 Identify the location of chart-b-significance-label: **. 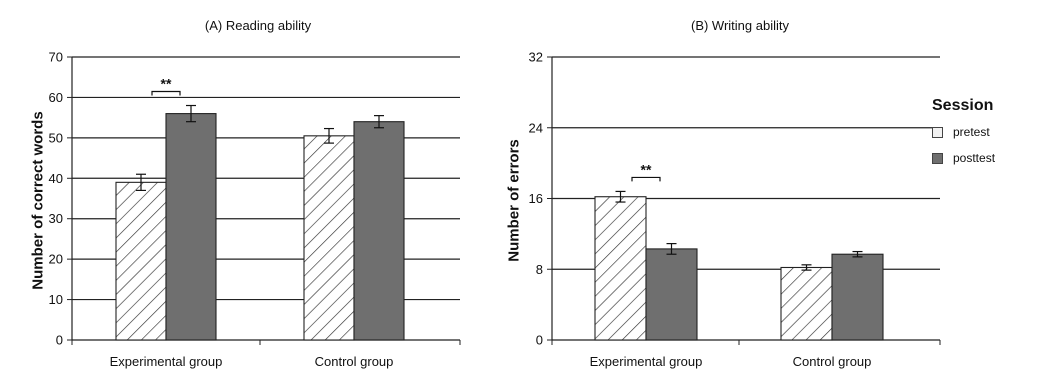
(646, 169).